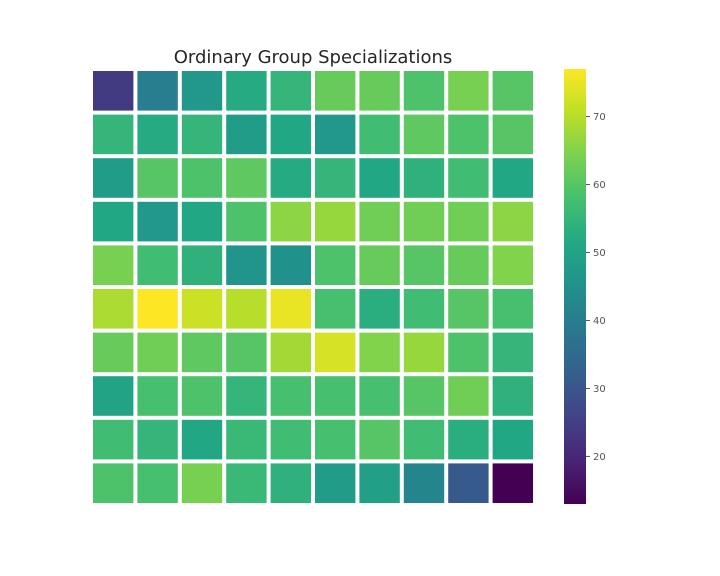  Describe the element at coordinates (596, 287) in the screenshot. I see `colorbar-ticks: 20 30 40 50 60 70` at that location.